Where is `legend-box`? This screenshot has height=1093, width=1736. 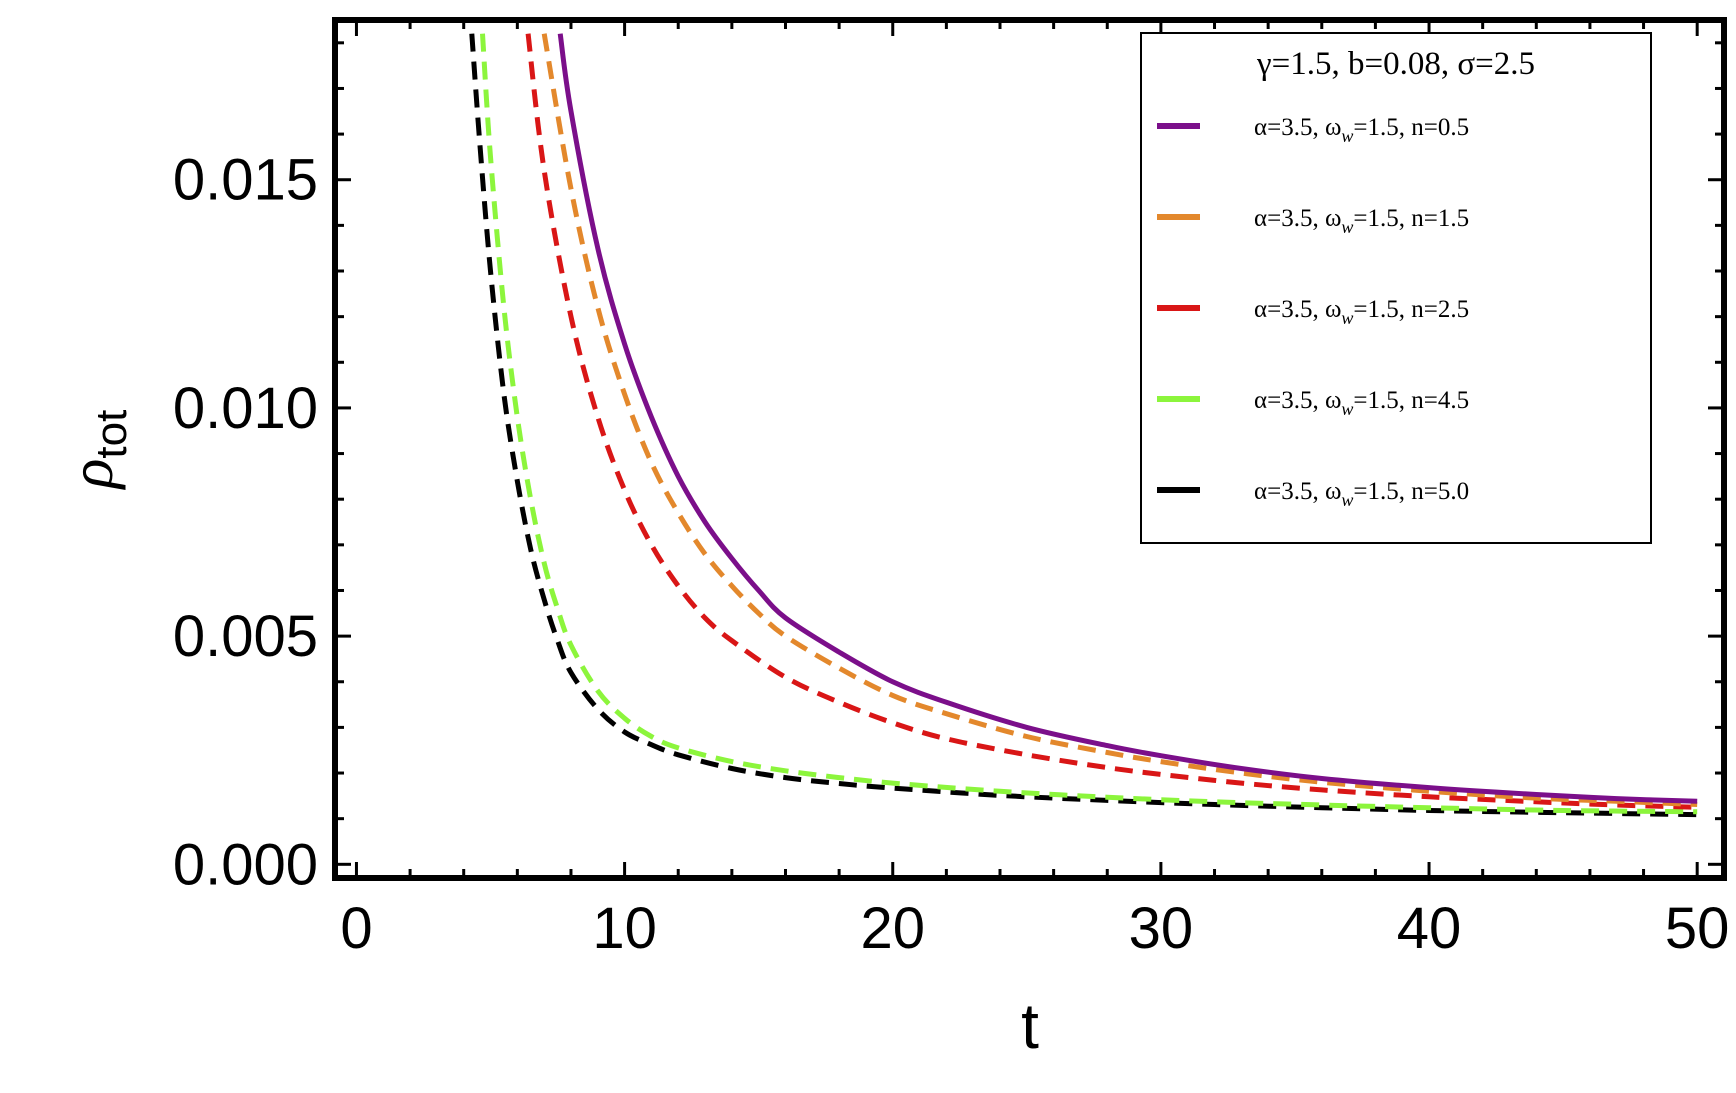
legend-box is located at coordinates (1396, 288).